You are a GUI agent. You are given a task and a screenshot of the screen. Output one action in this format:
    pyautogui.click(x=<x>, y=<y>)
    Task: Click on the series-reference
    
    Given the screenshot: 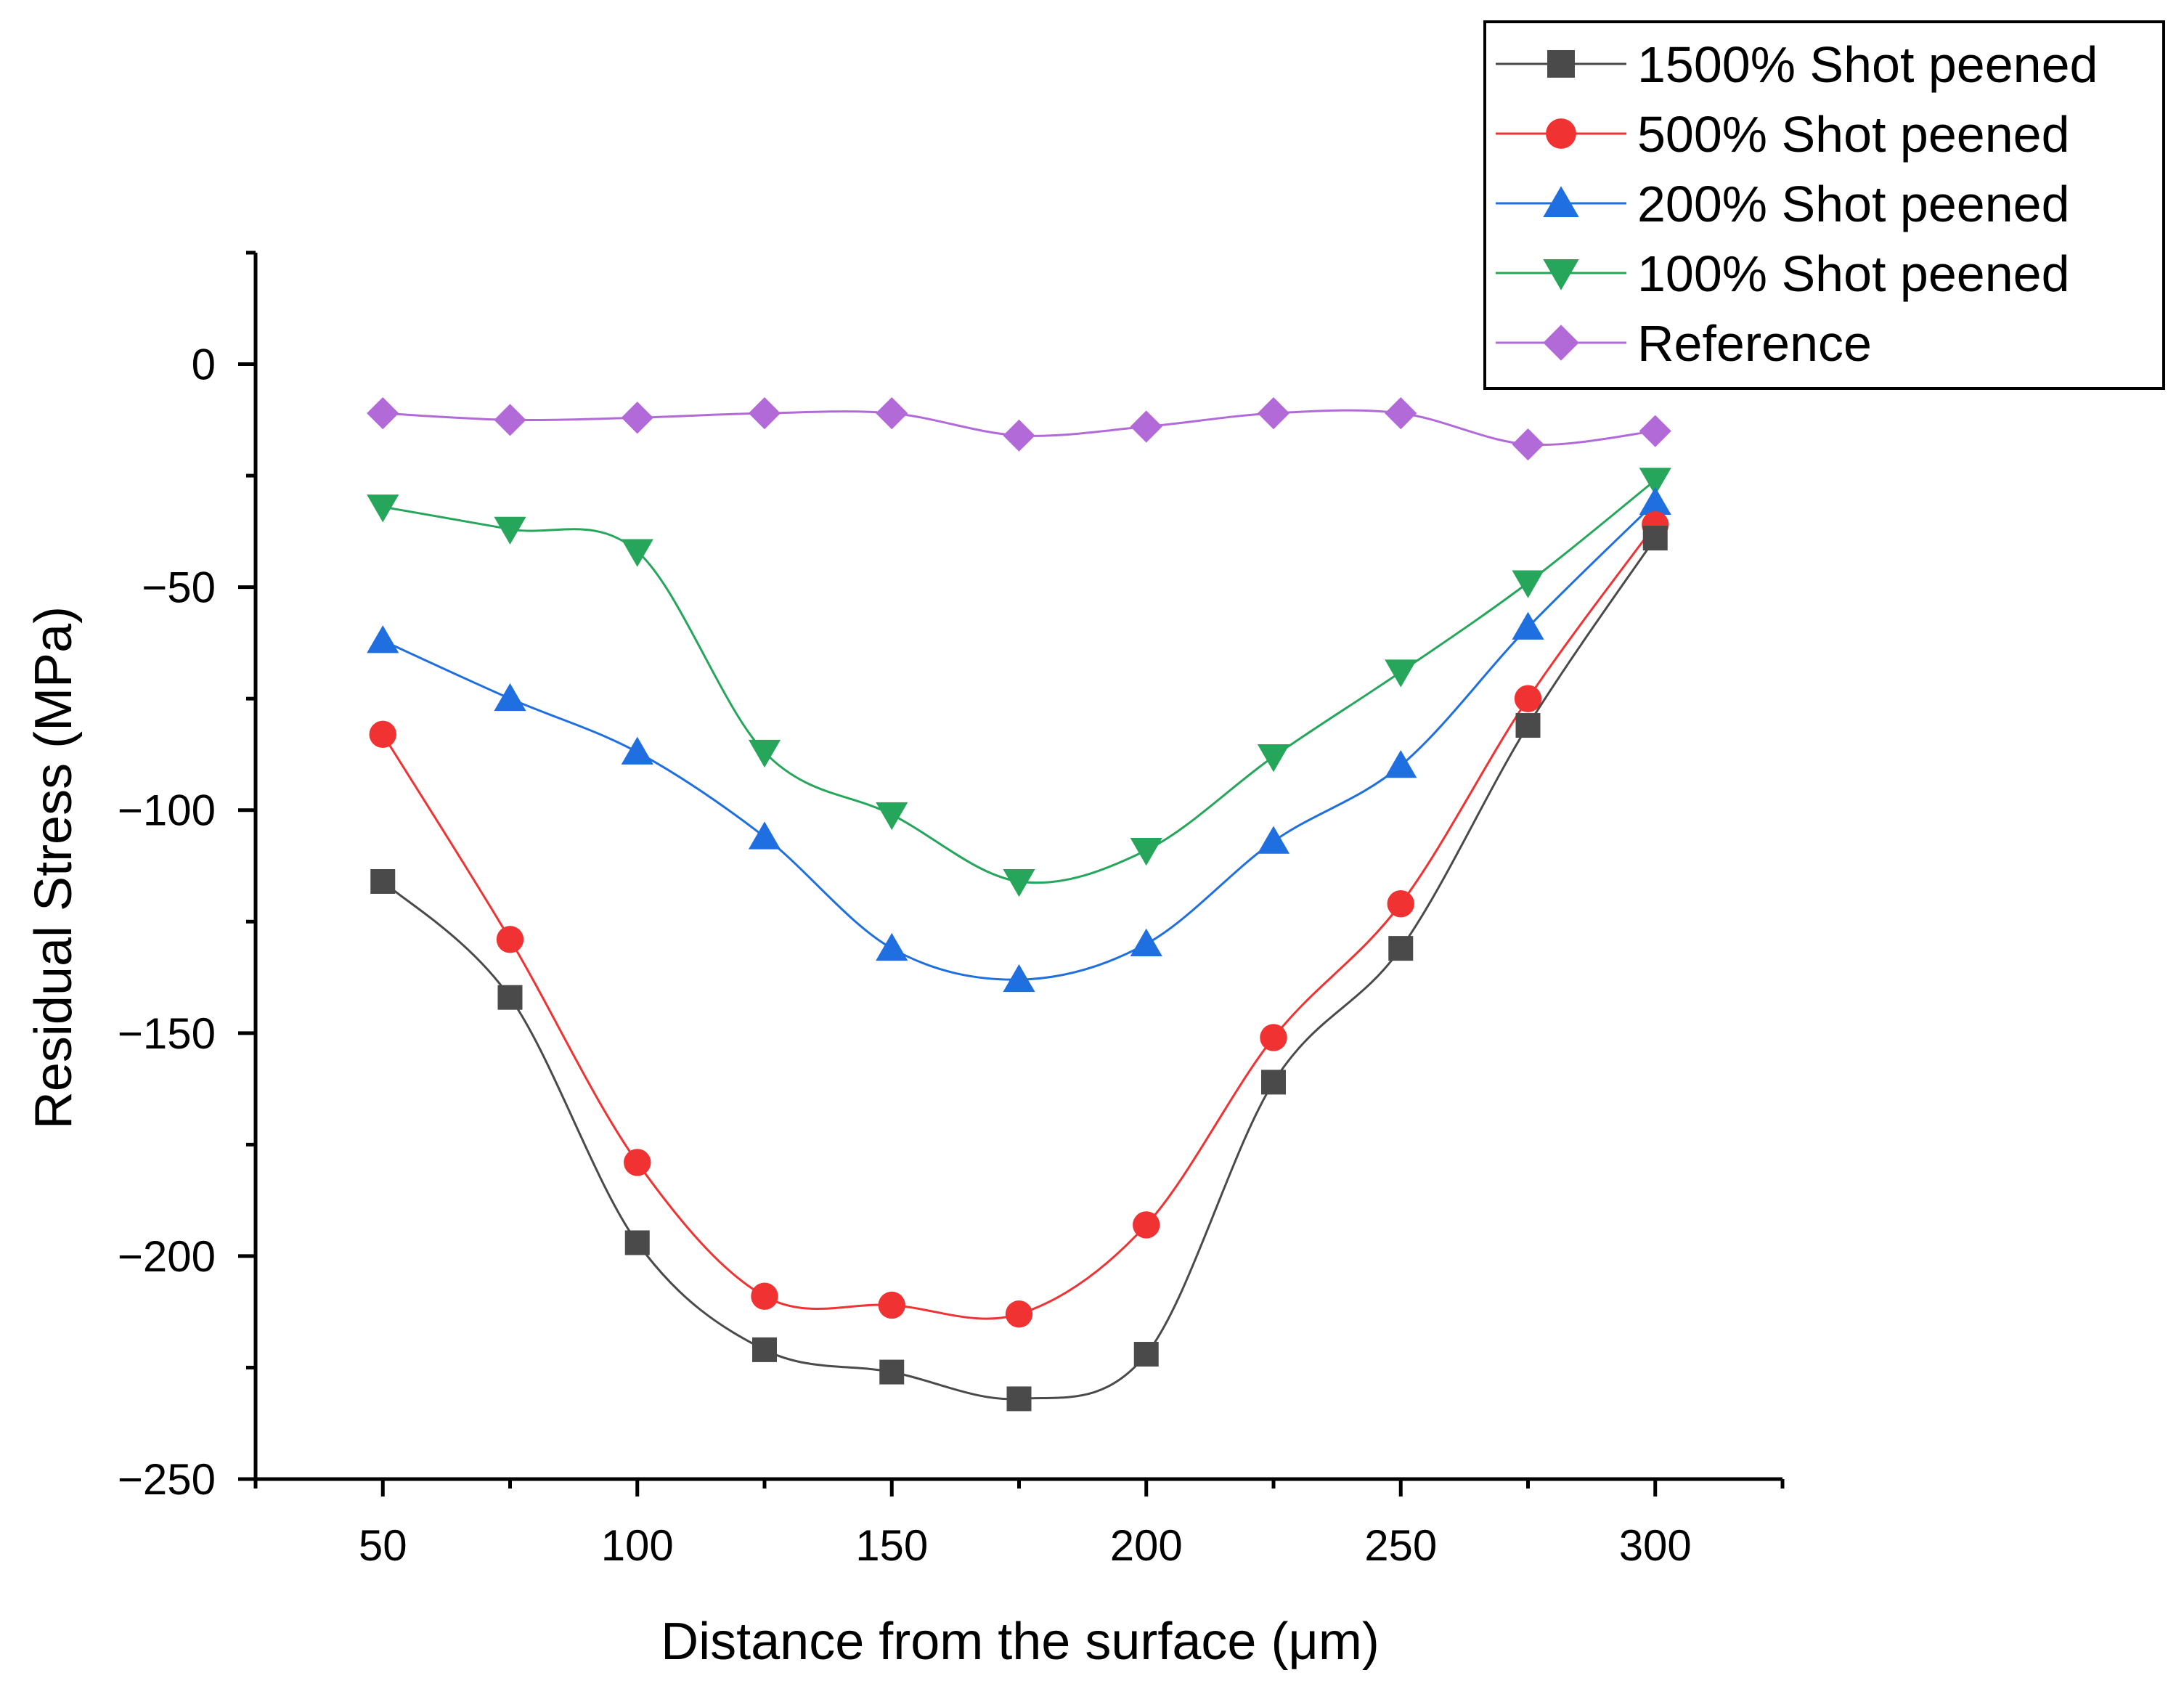 What is the action you would take?
    pyautogui.click(x=1019, y=429)
    